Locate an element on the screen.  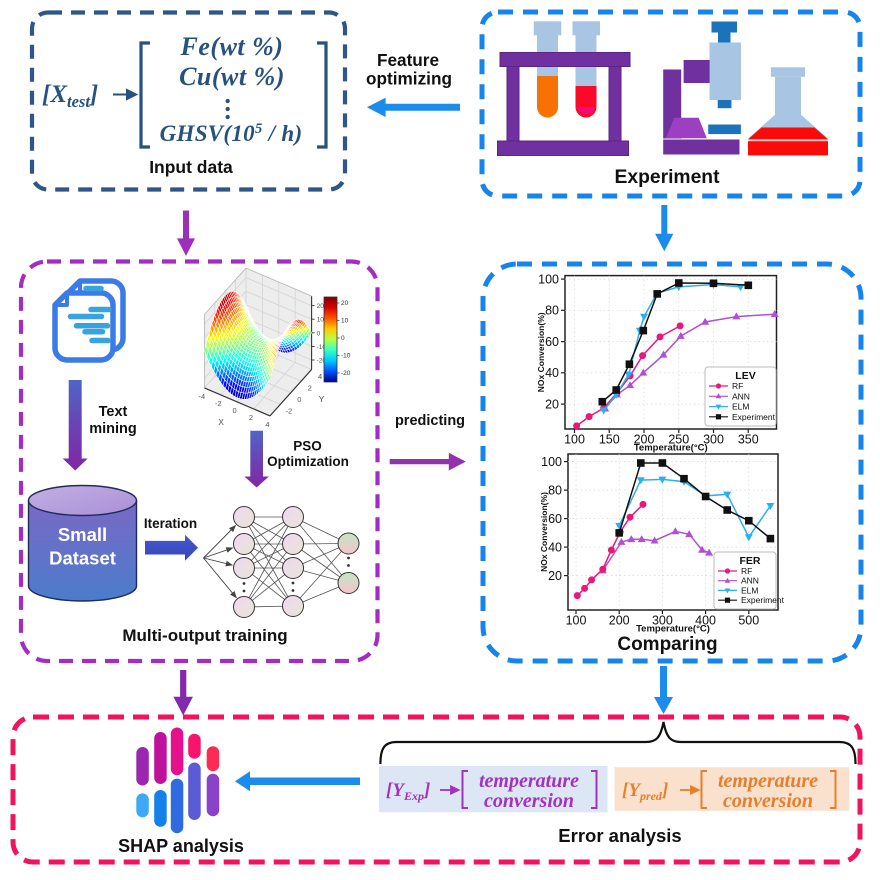
svg-text: X is located at coordinates (221, 422).